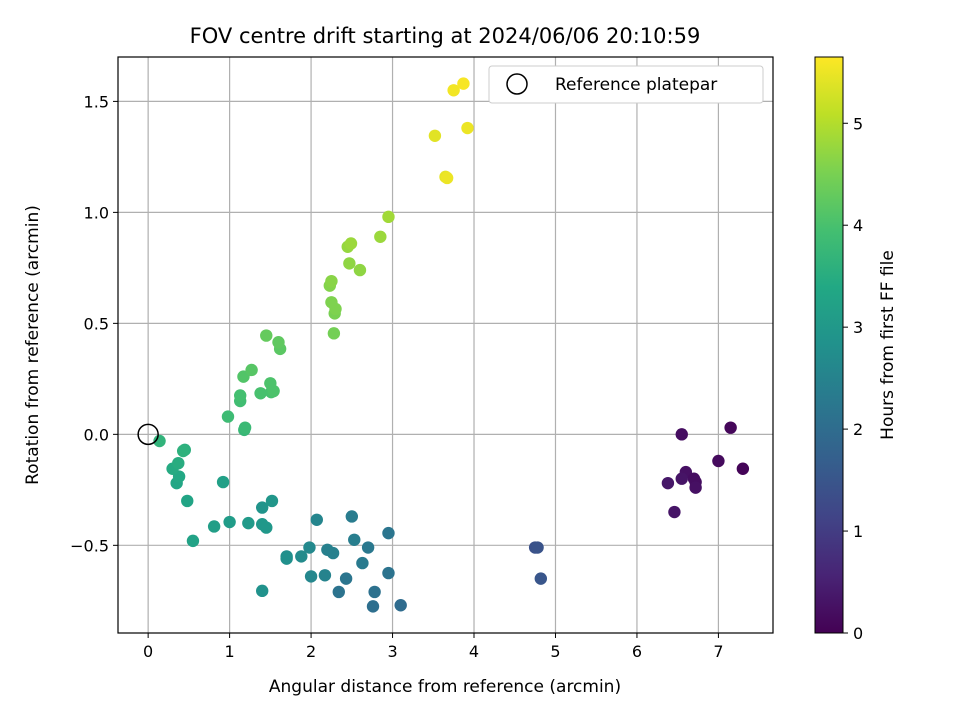  What do you see at coordinates (555, 651) in the screenshot?
I see `x-tick-label: 5` at bounding box center [555, 651].